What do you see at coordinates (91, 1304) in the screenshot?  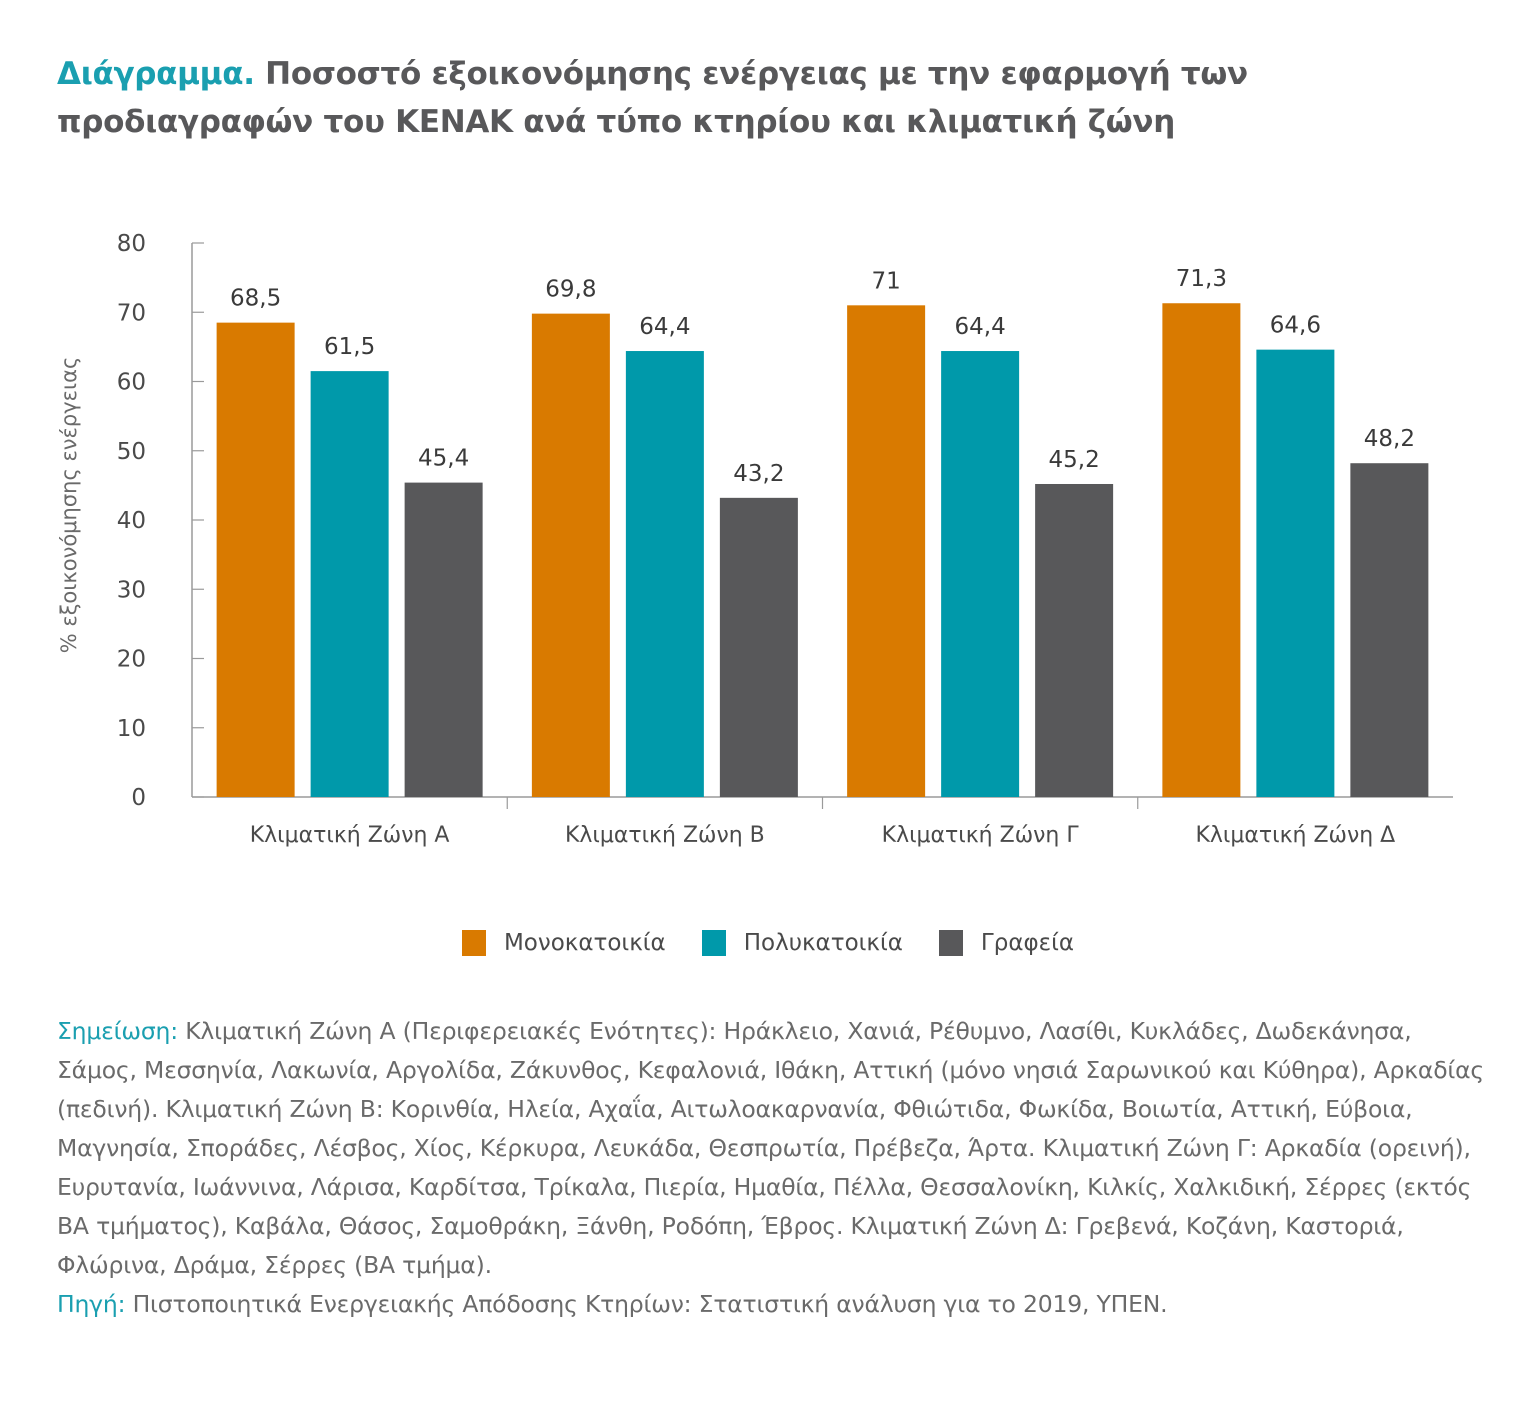 I see `source-label: Πηγή:` at bounding box center [91, 1304].